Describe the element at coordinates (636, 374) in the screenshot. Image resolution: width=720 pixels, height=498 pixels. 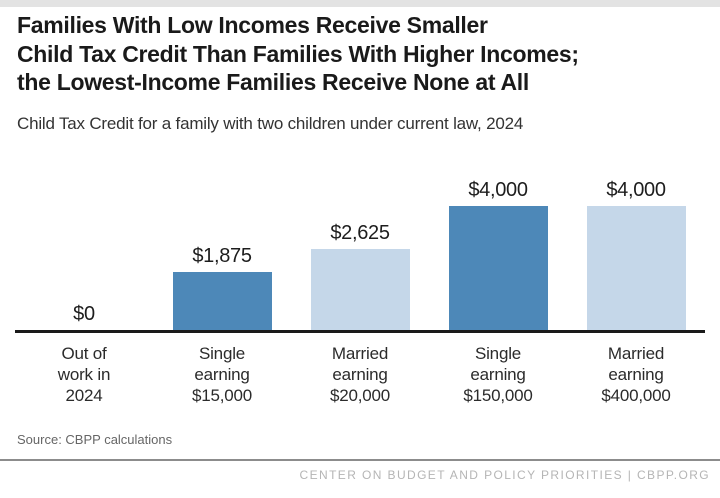
I see `x-axis-label: Married earning $400,000` at that location.